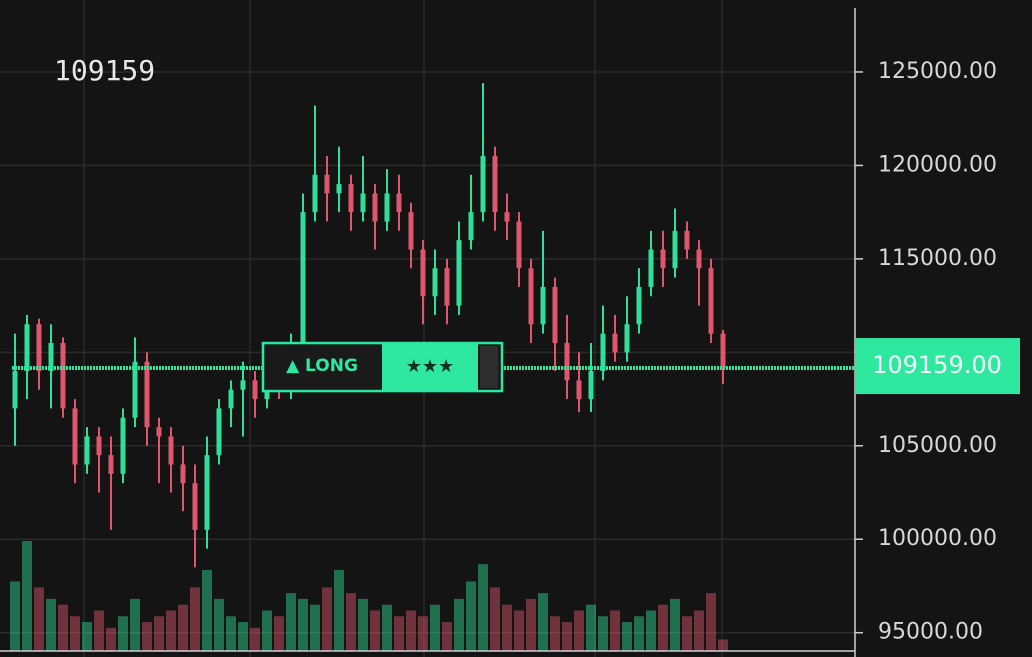  What do you see at coordinates (930, 632) in the screenshot?
I see `y-tick-label: 95000.00` at bounding box center [930, 632].